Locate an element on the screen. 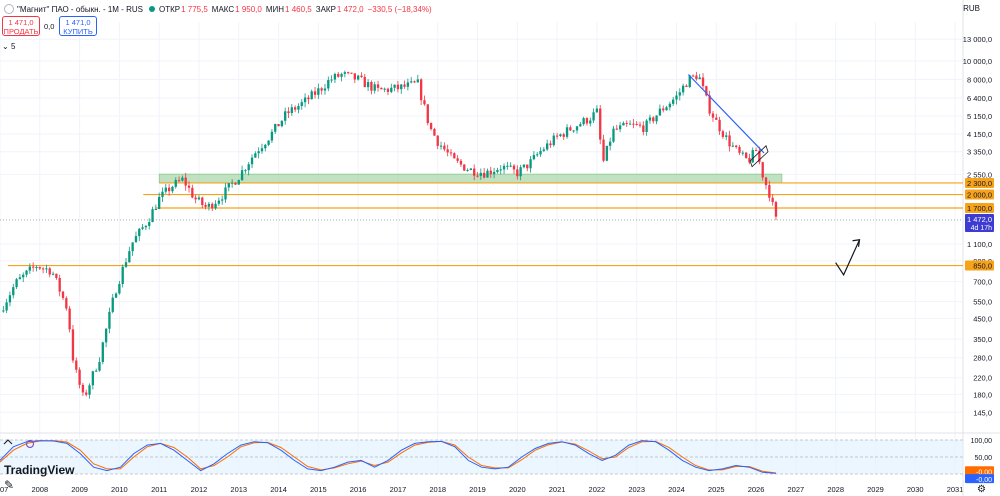 This screenshot has height=496, width=1000. x-tick-label: 2029 is located at coordinates (875, 489).